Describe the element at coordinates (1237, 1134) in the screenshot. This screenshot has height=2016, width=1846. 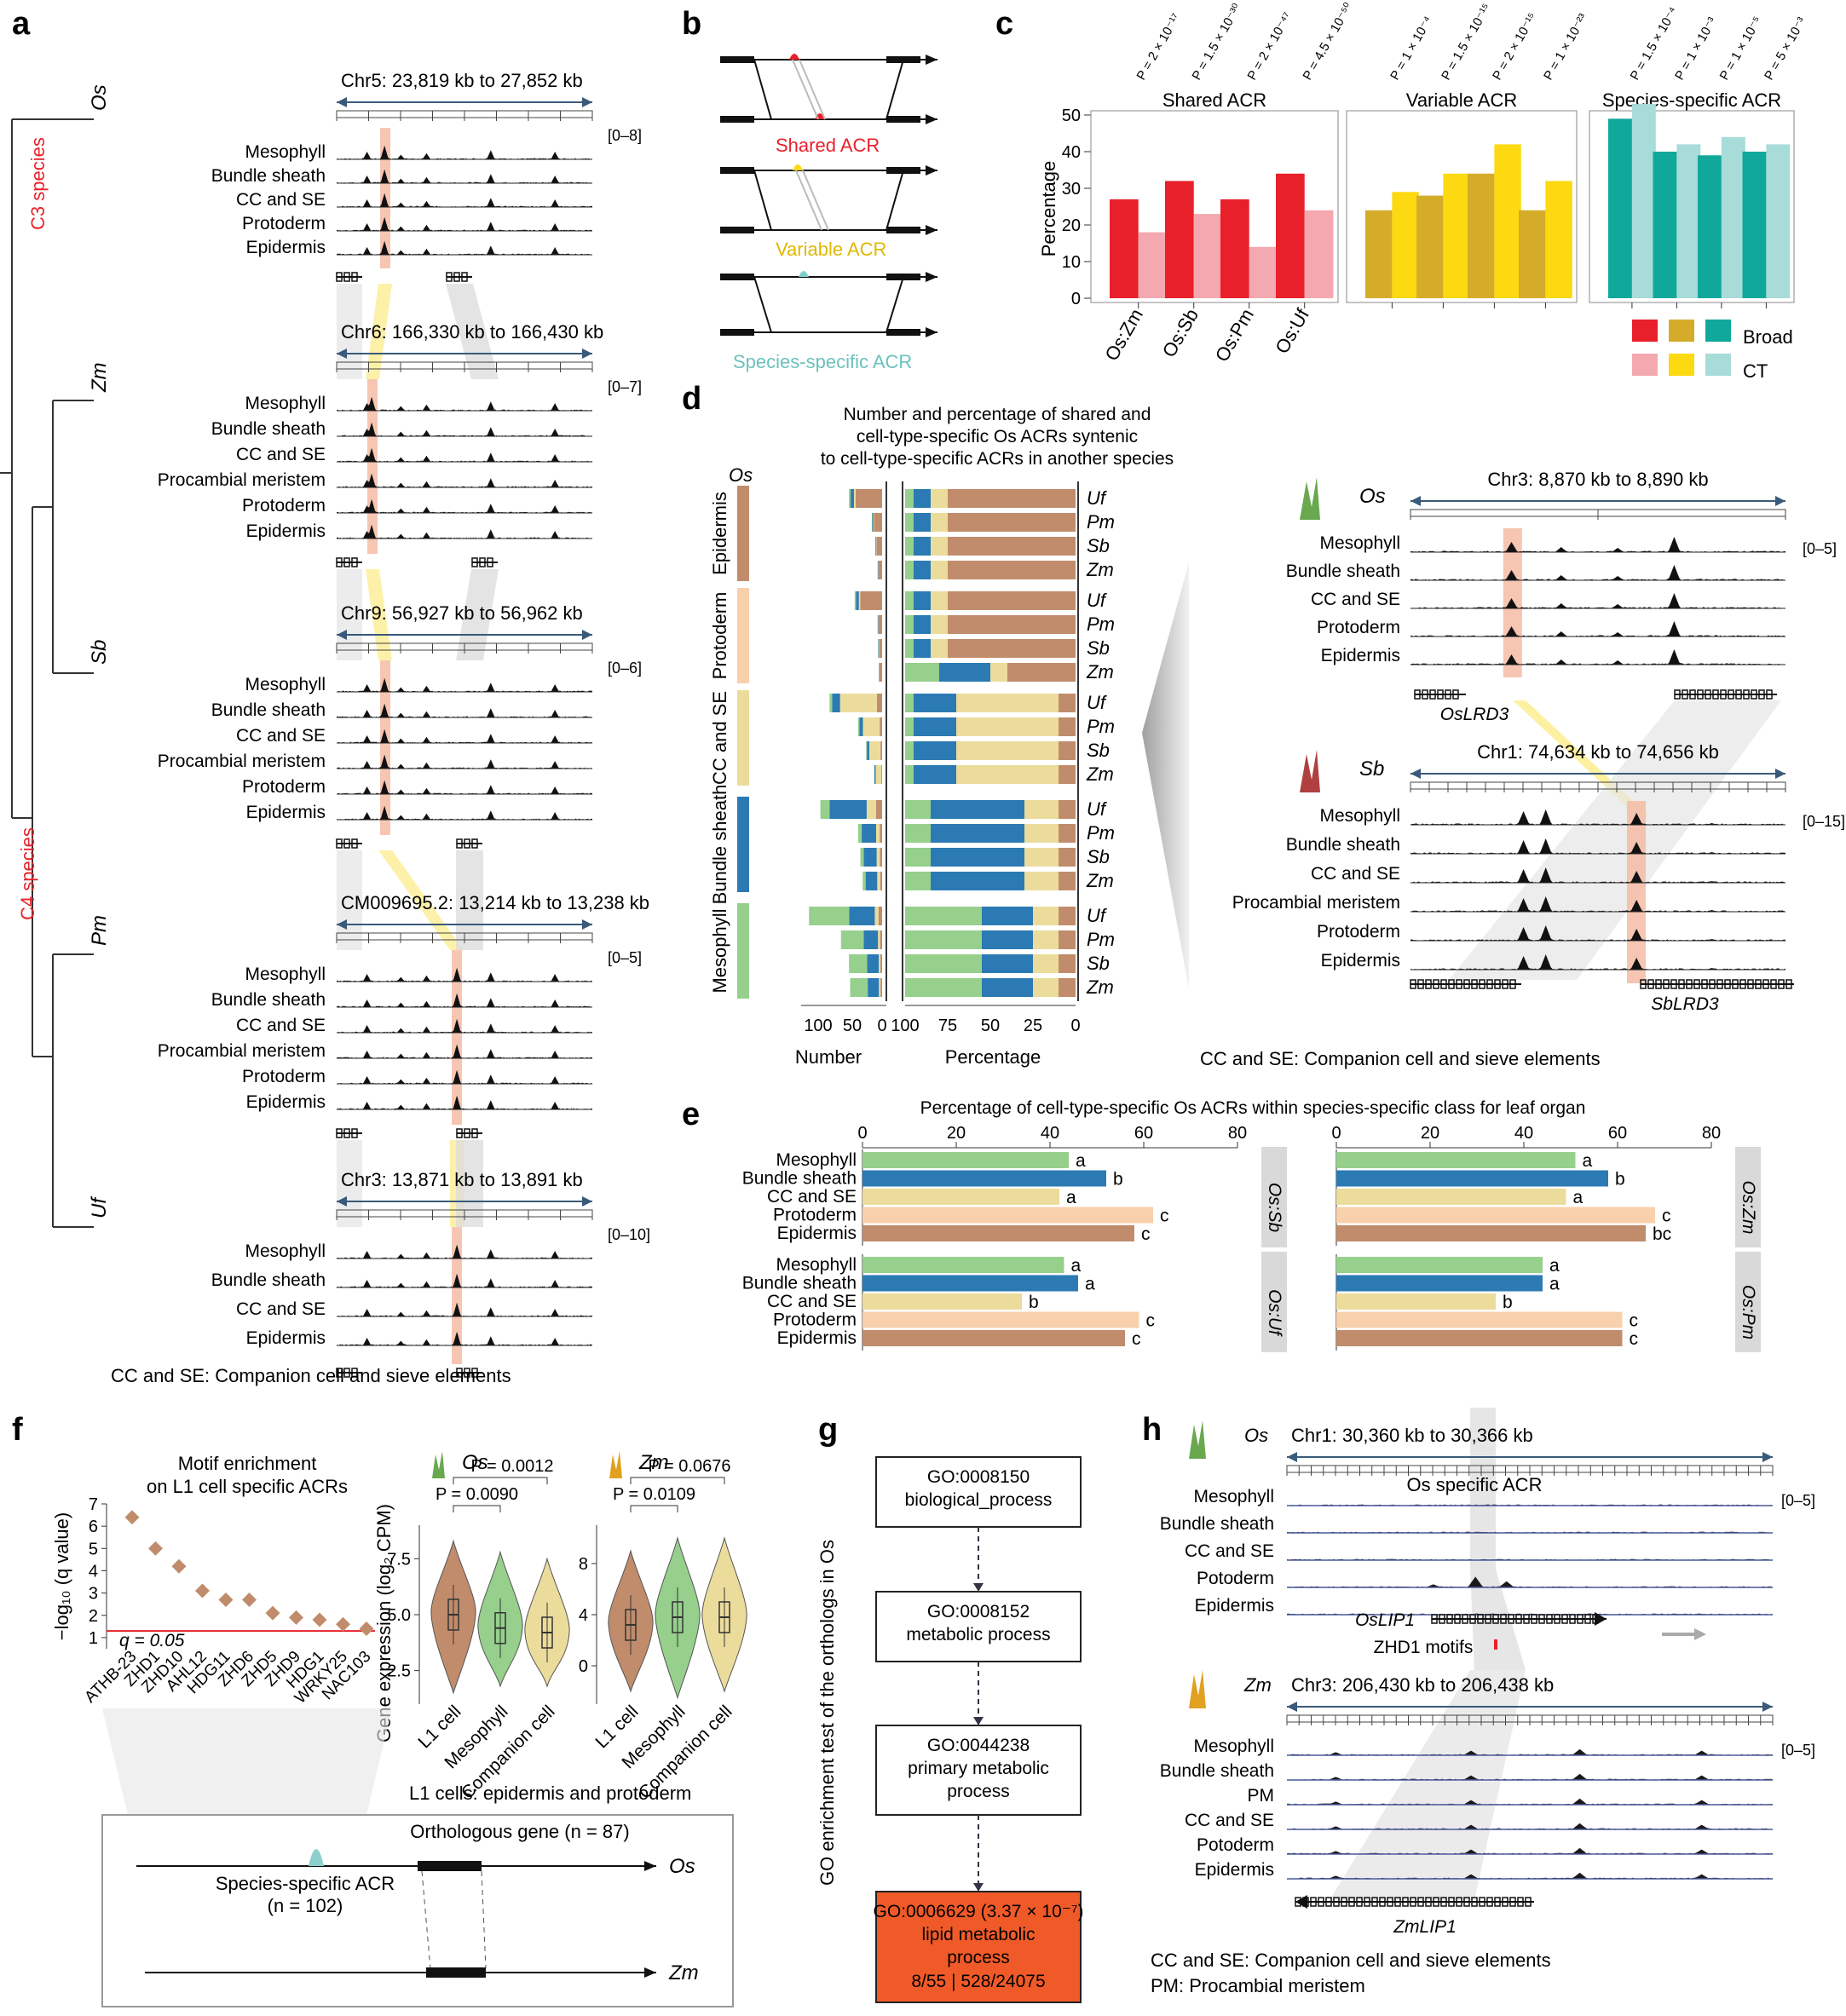
I see `e-xtick-label: 80` at that location.